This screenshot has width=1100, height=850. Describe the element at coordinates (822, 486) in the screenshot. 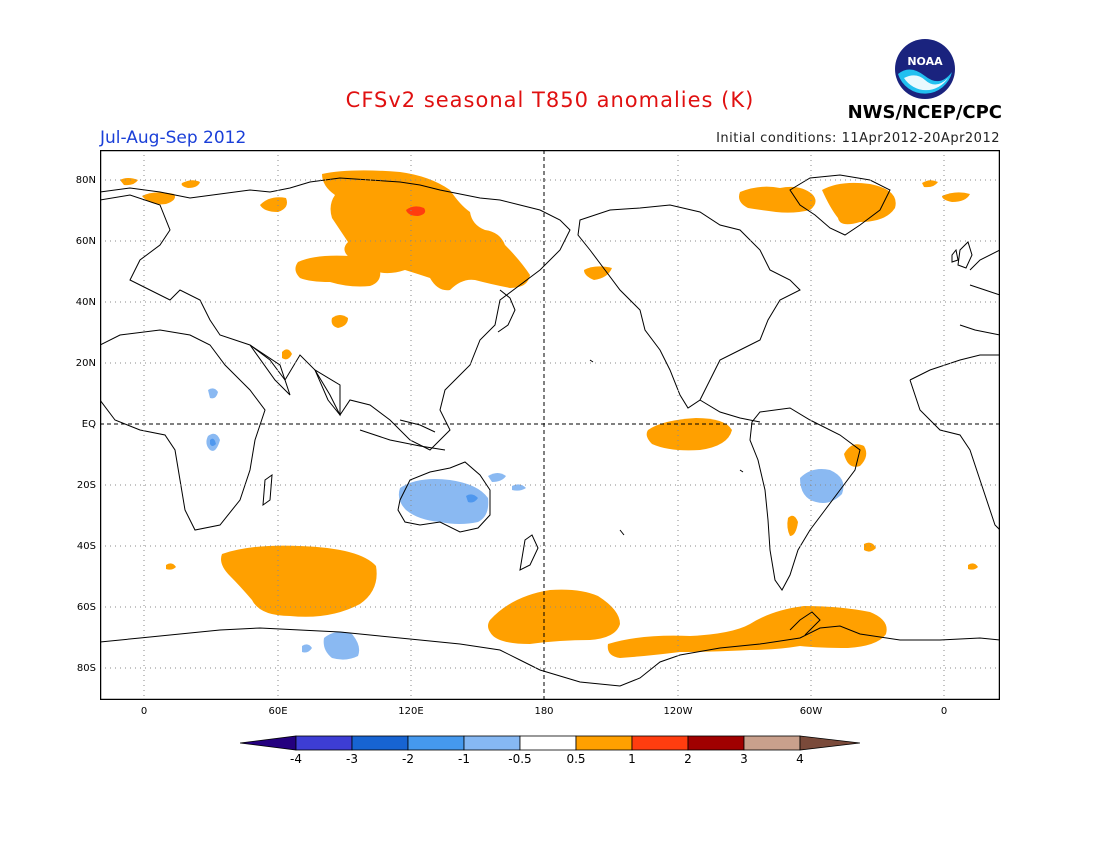

I see `southam-cool-region` at that location.